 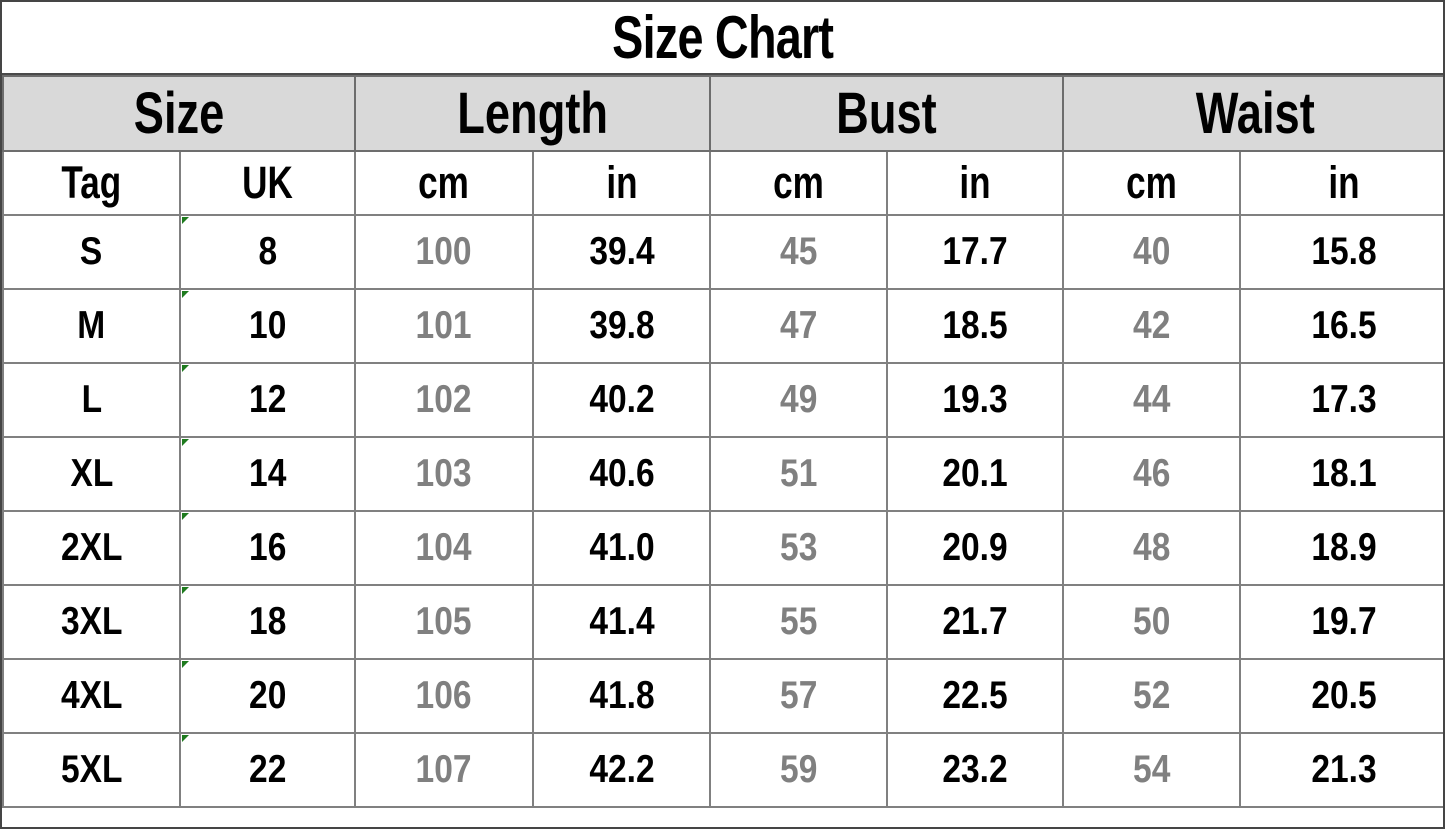 I want to click on table-row-l: L 12 102 40.2 49 19.3 44 17.3, so click(x=722, y=400).